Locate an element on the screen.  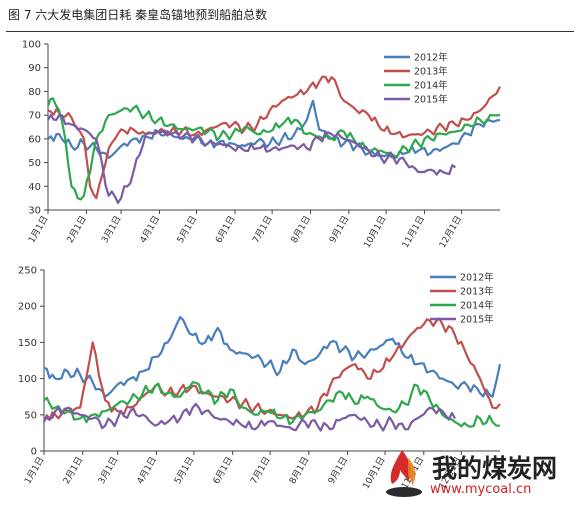
y-tick-label: 150 is located at coordinates (27, 343).